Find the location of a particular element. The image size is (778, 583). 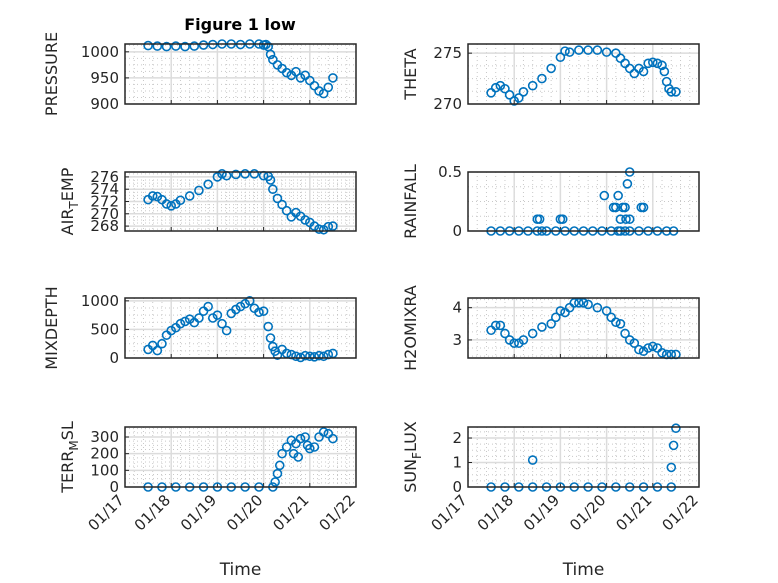

y-axis-label: MIXDEPTH is located at coordinates (51, 327).